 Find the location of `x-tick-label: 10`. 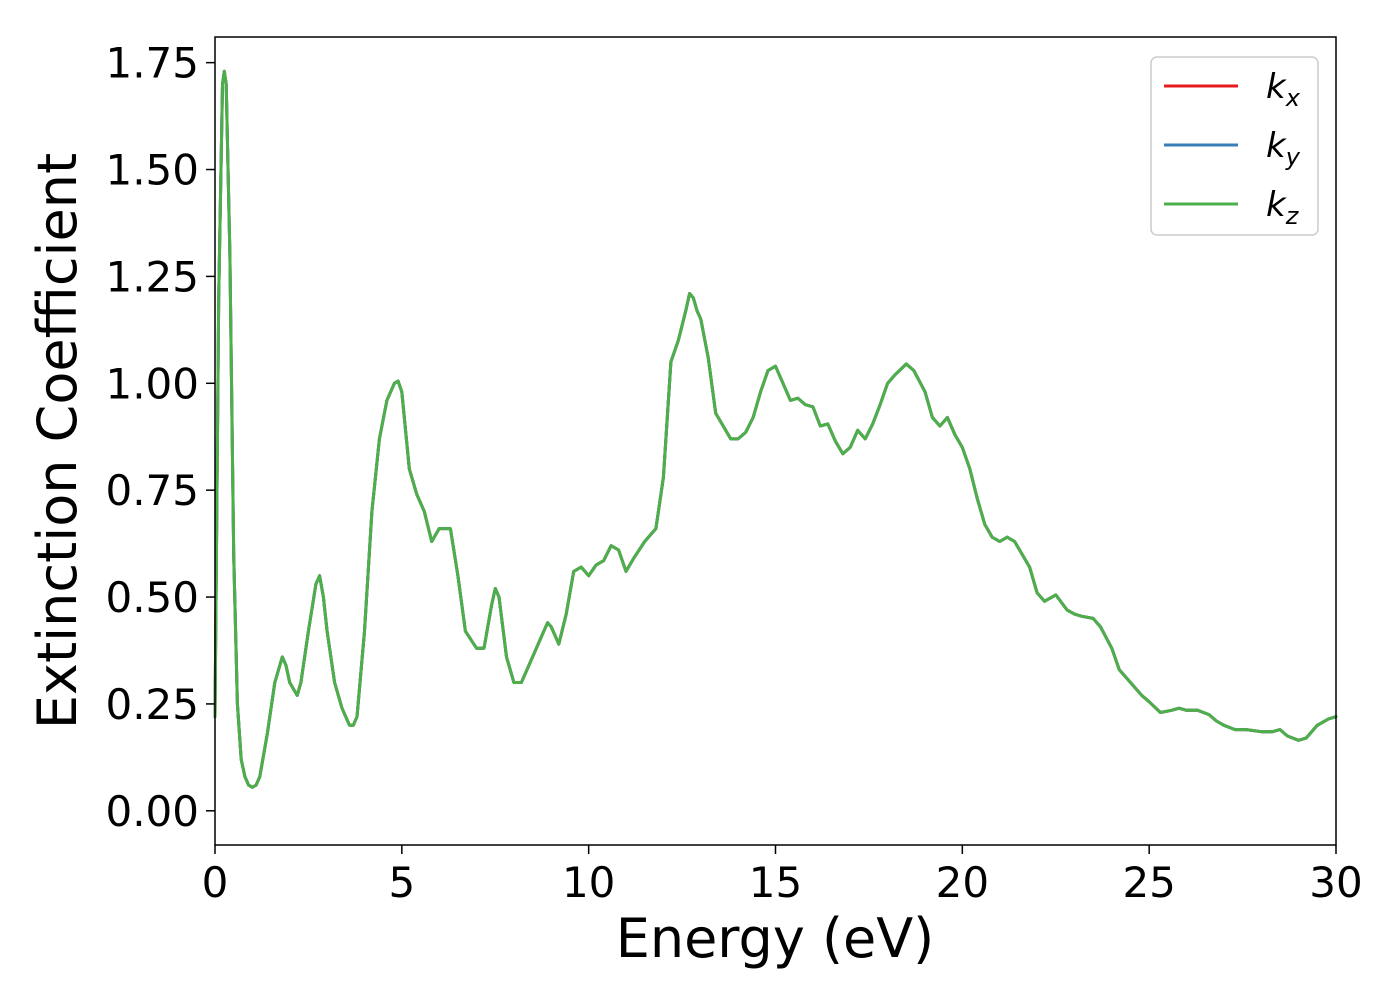

x-tick-label: 10 is located at coordinates (588, 882).